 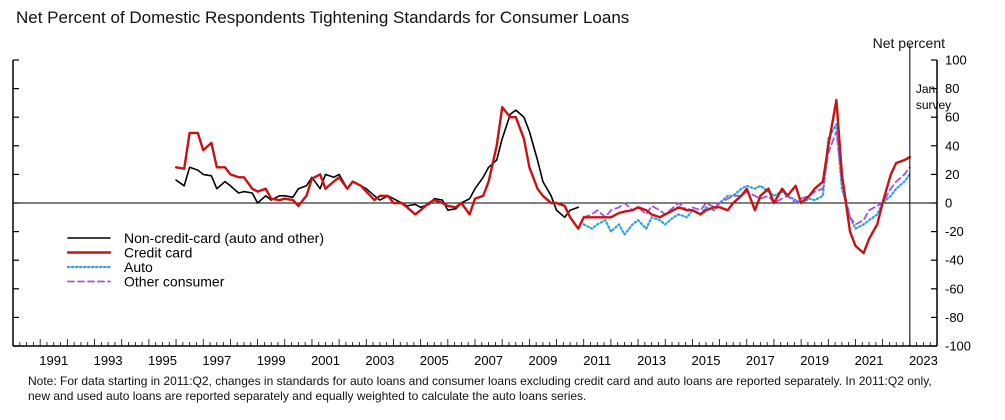 What do you see at coordinates (271, 360) in the screenshot?
I see `x-tick-label: 1999` at bounding box center [271, 360].